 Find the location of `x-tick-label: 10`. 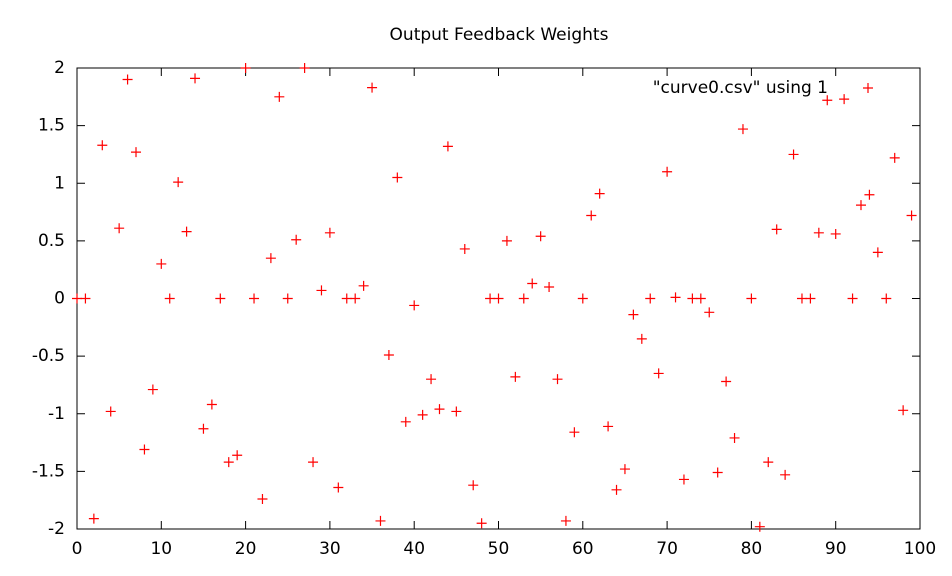

x-tick-label: 10 is located at coordinates (161, 549).